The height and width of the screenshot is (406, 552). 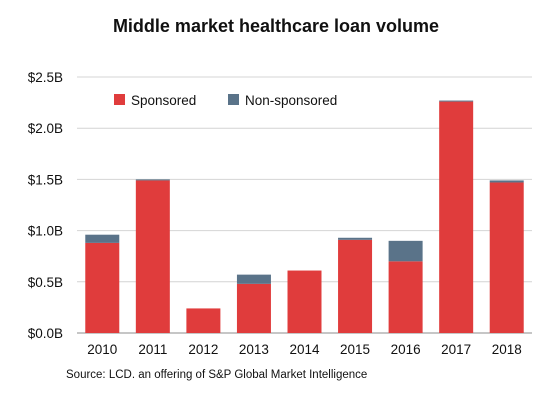 I want to click on x-tick-label: 2016, so click(x=406, y=349).